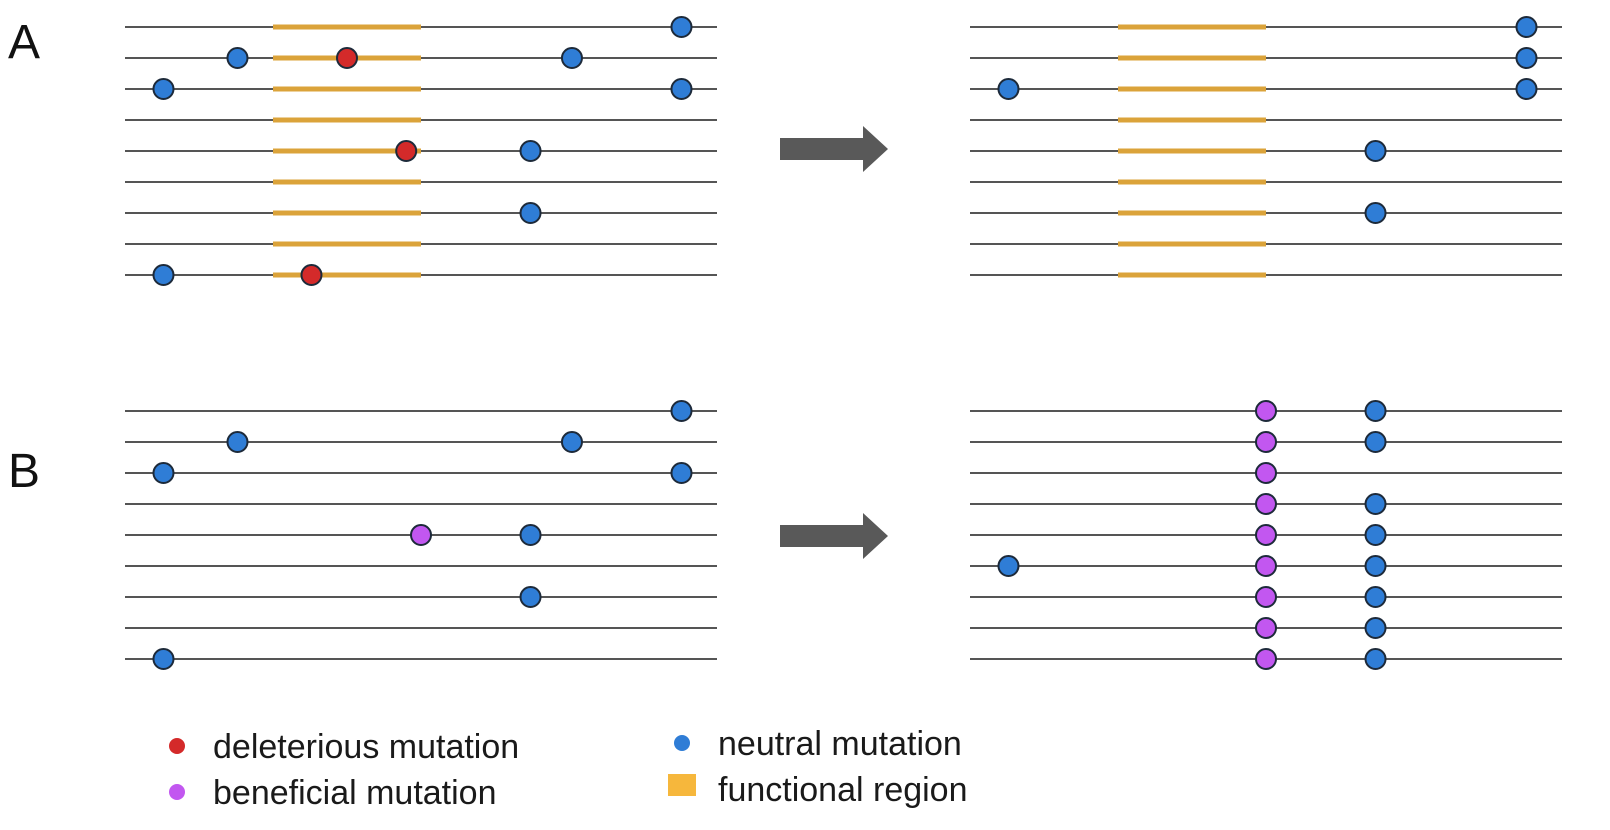  I want to click on legend-deleterious-label: deleterious mutation, so click(366, 747).